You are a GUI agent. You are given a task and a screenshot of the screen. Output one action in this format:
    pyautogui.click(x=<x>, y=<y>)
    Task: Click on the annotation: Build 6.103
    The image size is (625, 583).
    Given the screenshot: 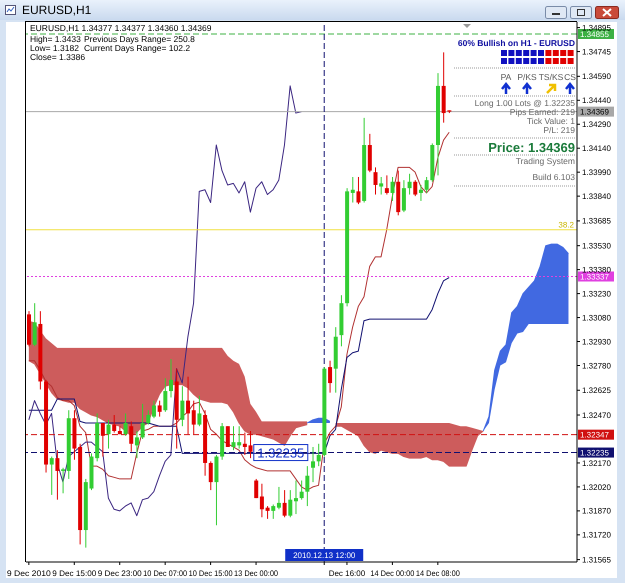 What is the action you would take?
    pyautogui.click(x=554, y=177)
    